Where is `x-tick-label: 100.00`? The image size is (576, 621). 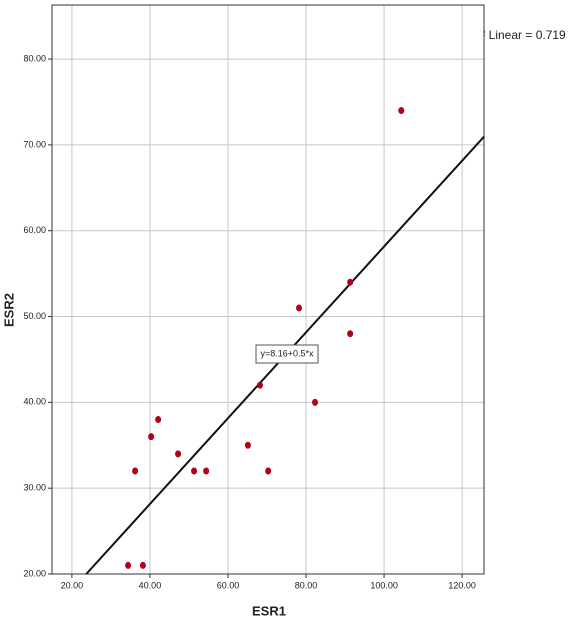 x-tick-label: 100.00 is located at coordinates (384, 585).